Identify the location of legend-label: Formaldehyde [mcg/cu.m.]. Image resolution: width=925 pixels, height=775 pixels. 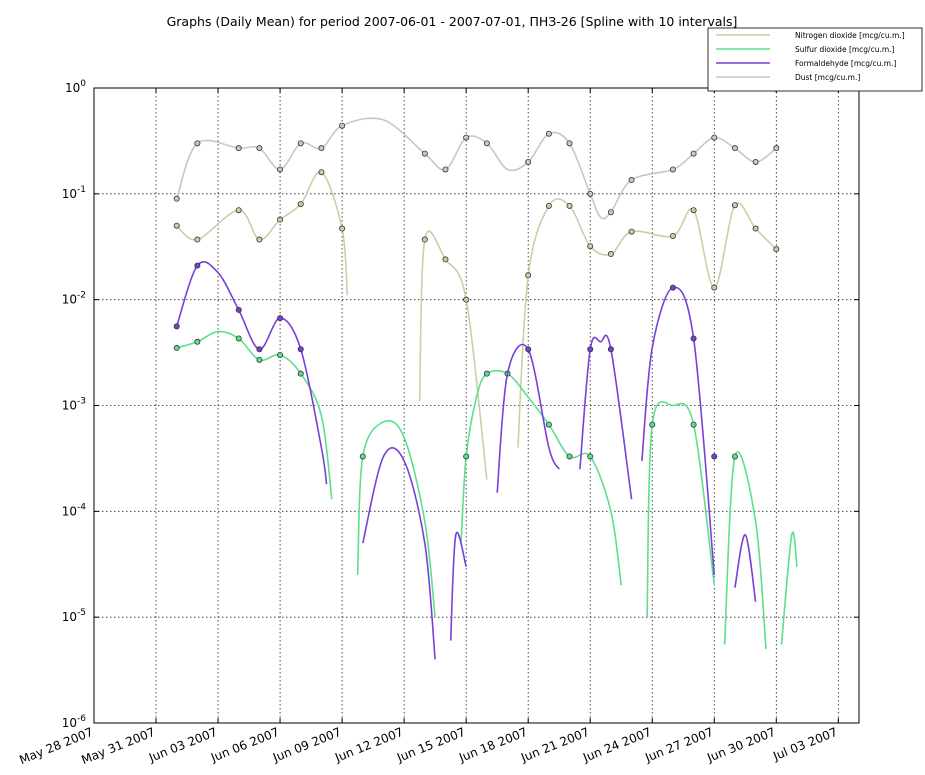
(845, 63).